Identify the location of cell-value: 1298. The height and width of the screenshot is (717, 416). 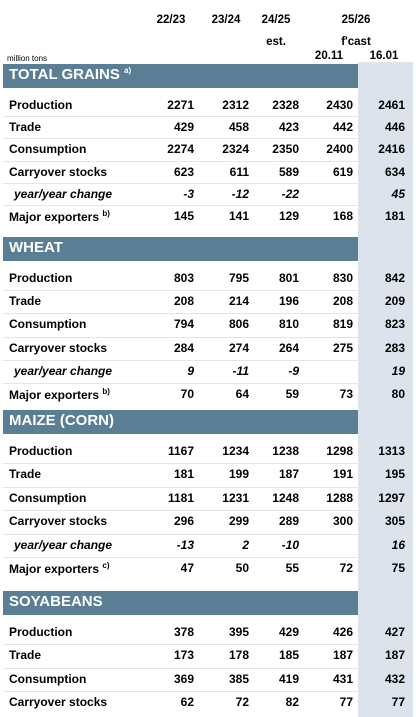
(339, 451).